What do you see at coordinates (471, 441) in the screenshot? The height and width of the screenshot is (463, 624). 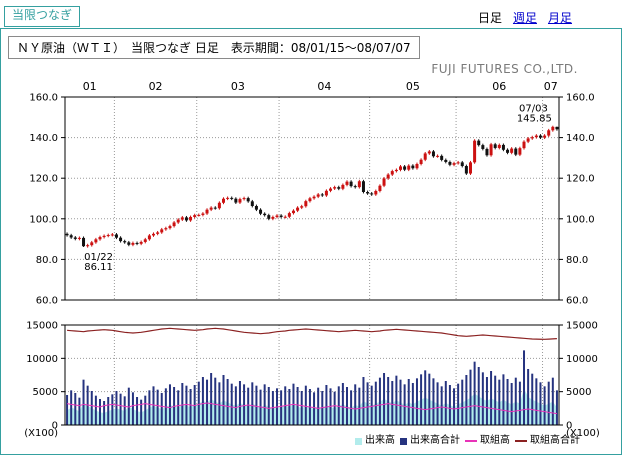 I see `open-interest-swatch-icon` at bounding box center [471, 441].